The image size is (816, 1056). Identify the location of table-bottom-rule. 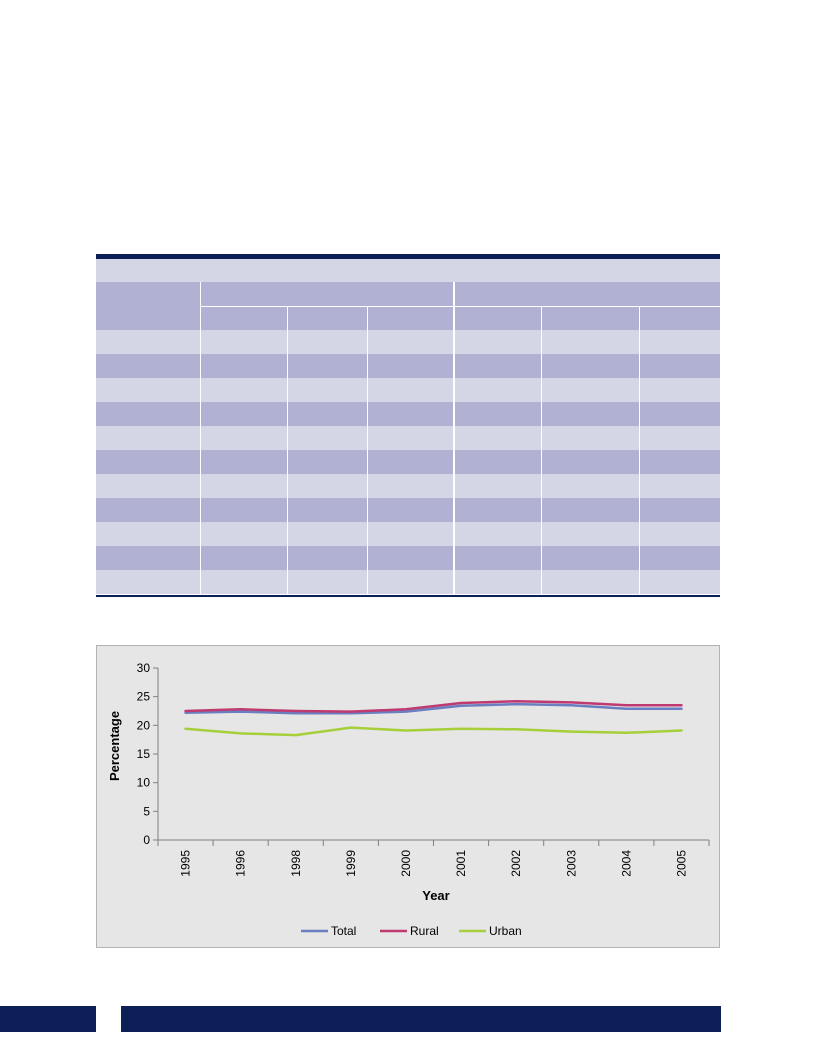
(408, 596).